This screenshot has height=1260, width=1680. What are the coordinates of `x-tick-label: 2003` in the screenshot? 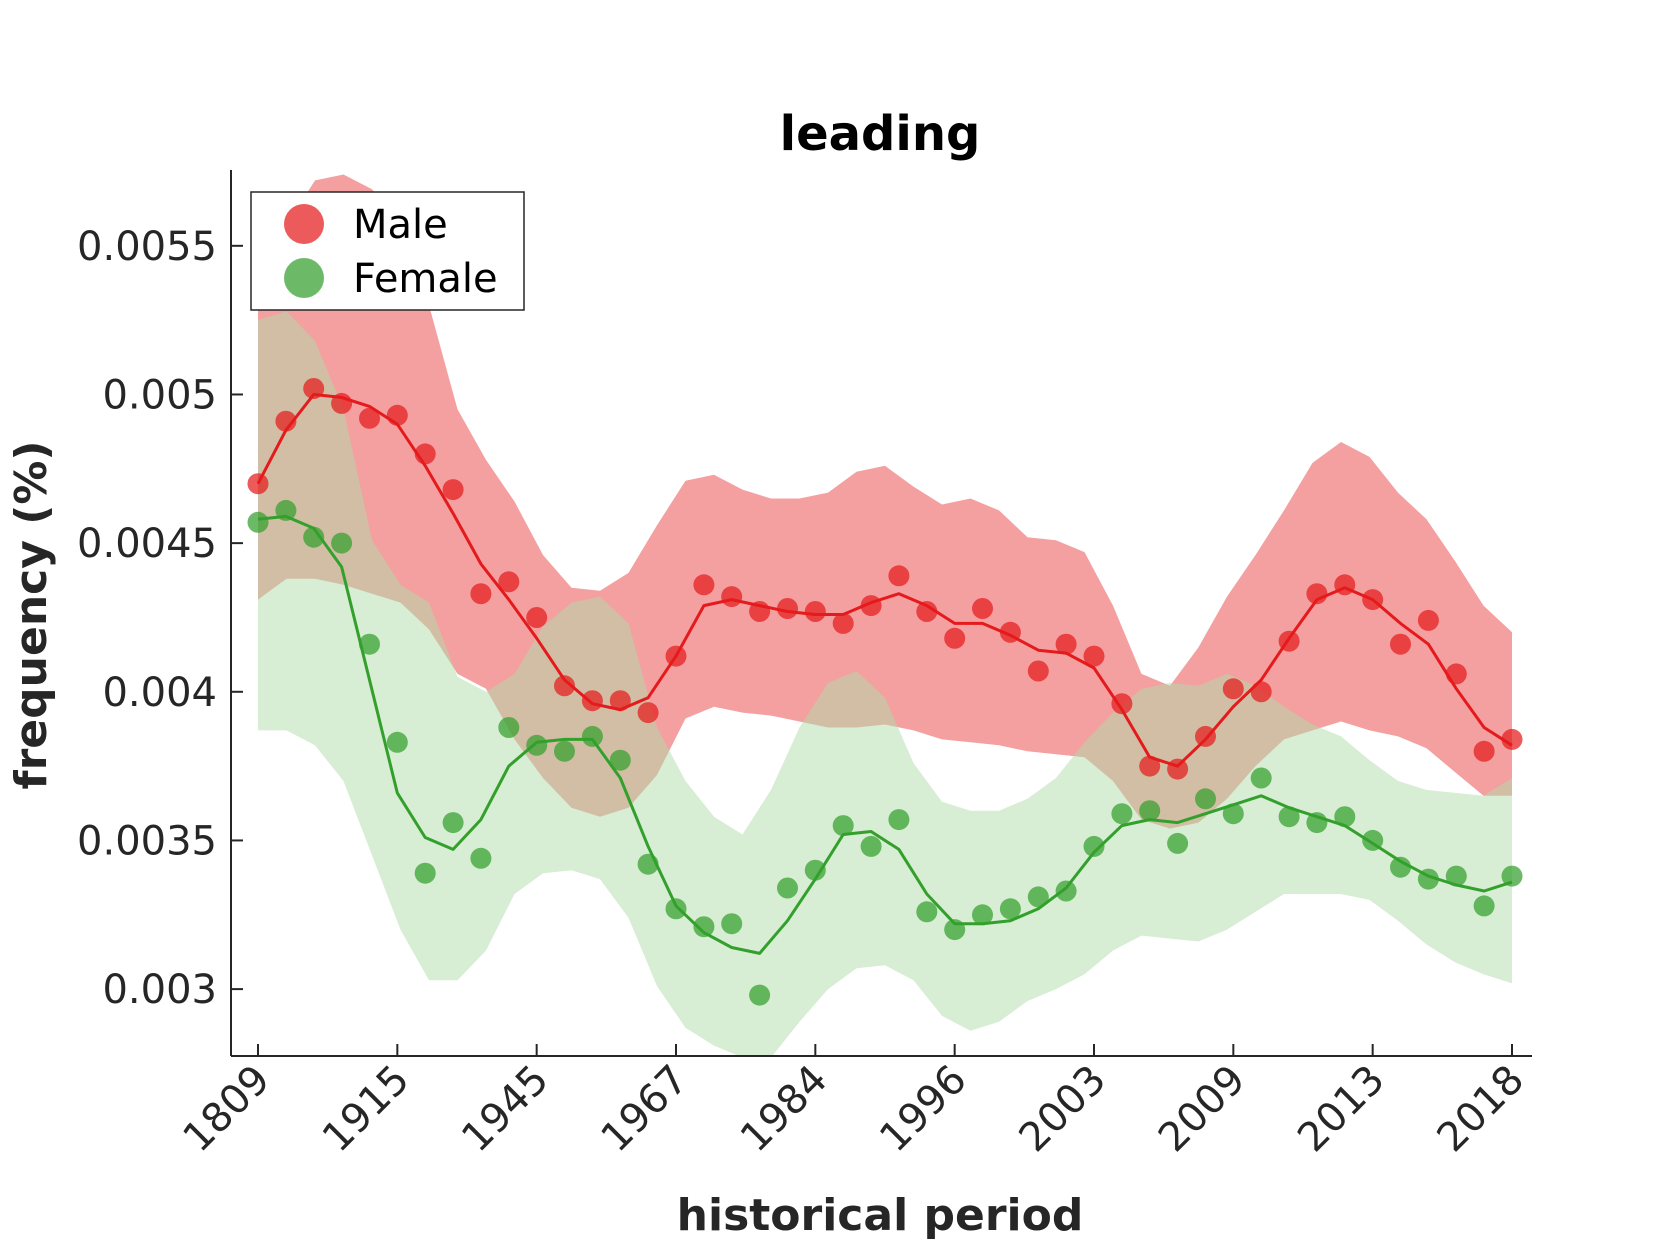 It's located at (1063, 1109).